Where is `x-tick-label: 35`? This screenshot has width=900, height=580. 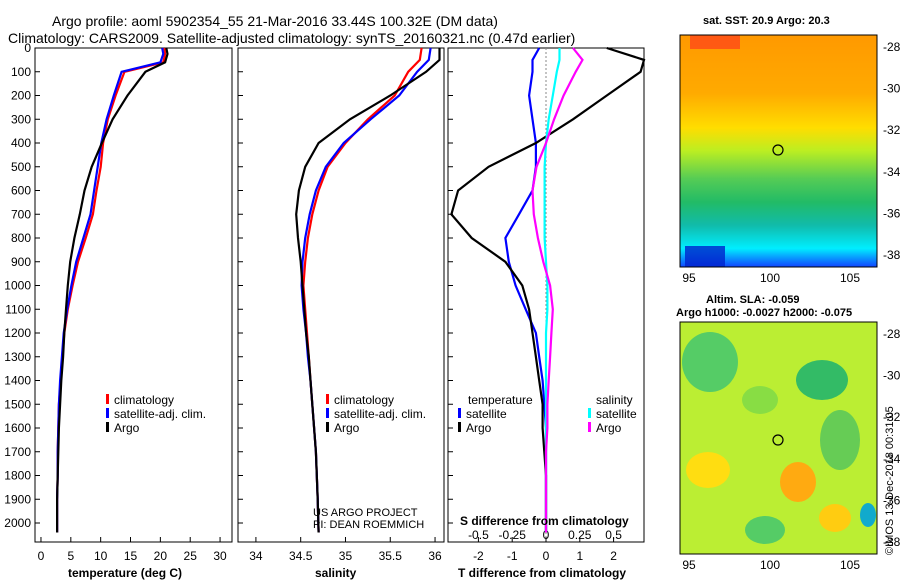
x-tick-label: 35 is located at coordinates (346, 556).